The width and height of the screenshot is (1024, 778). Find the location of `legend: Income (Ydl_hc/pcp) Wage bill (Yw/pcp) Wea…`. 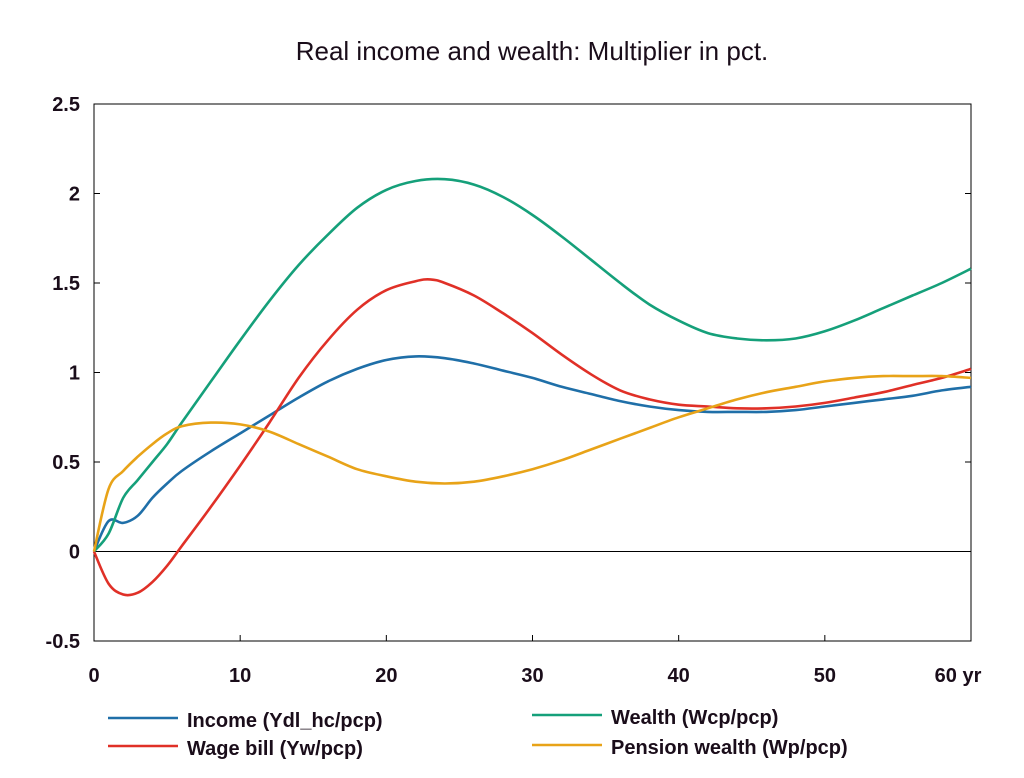

legend: Income (Ydl_hc/pcp) Wage bill (Yw/pcp) Wea… is located at coordinates (478, 733).